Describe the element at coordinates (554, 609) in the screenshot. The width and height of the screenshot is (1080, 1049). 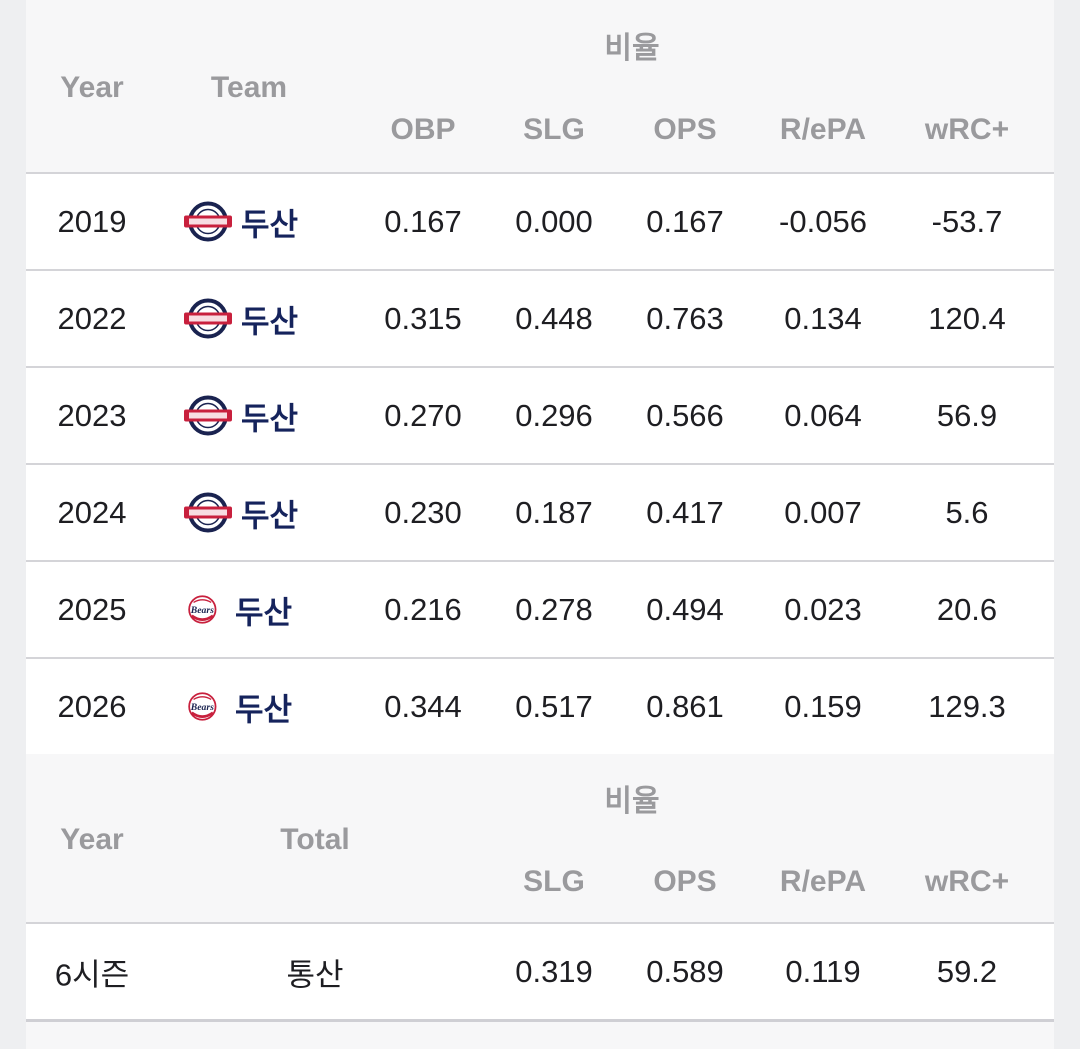
I see `slg-cell: 0.278` at that location.